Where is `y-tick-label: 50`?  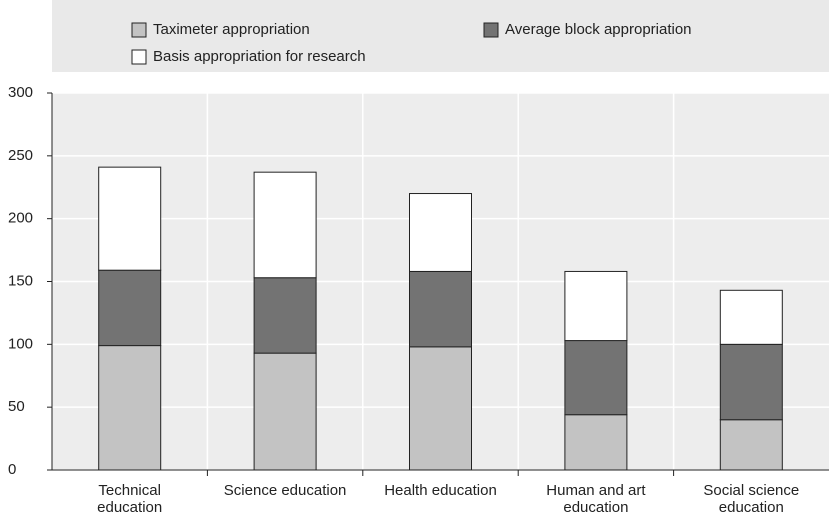 y-tick-label: 50 is located at coordinates (16, 406).